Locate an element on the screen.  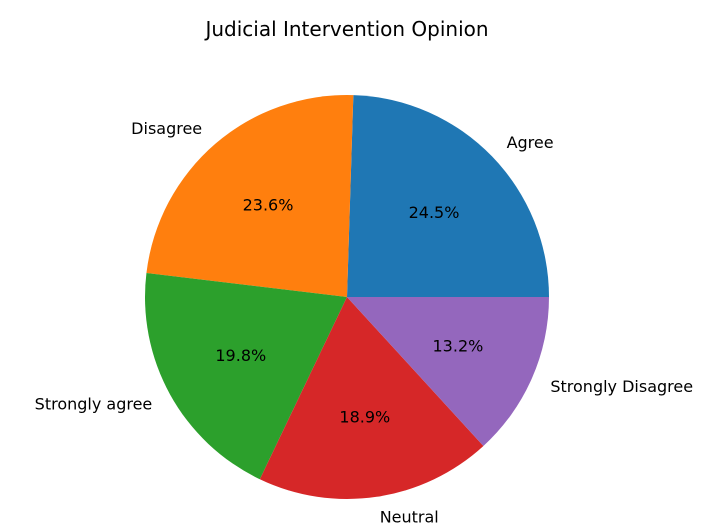
slice-label-strongly-agree: Strongly agree is located at coordinates (94, 404).